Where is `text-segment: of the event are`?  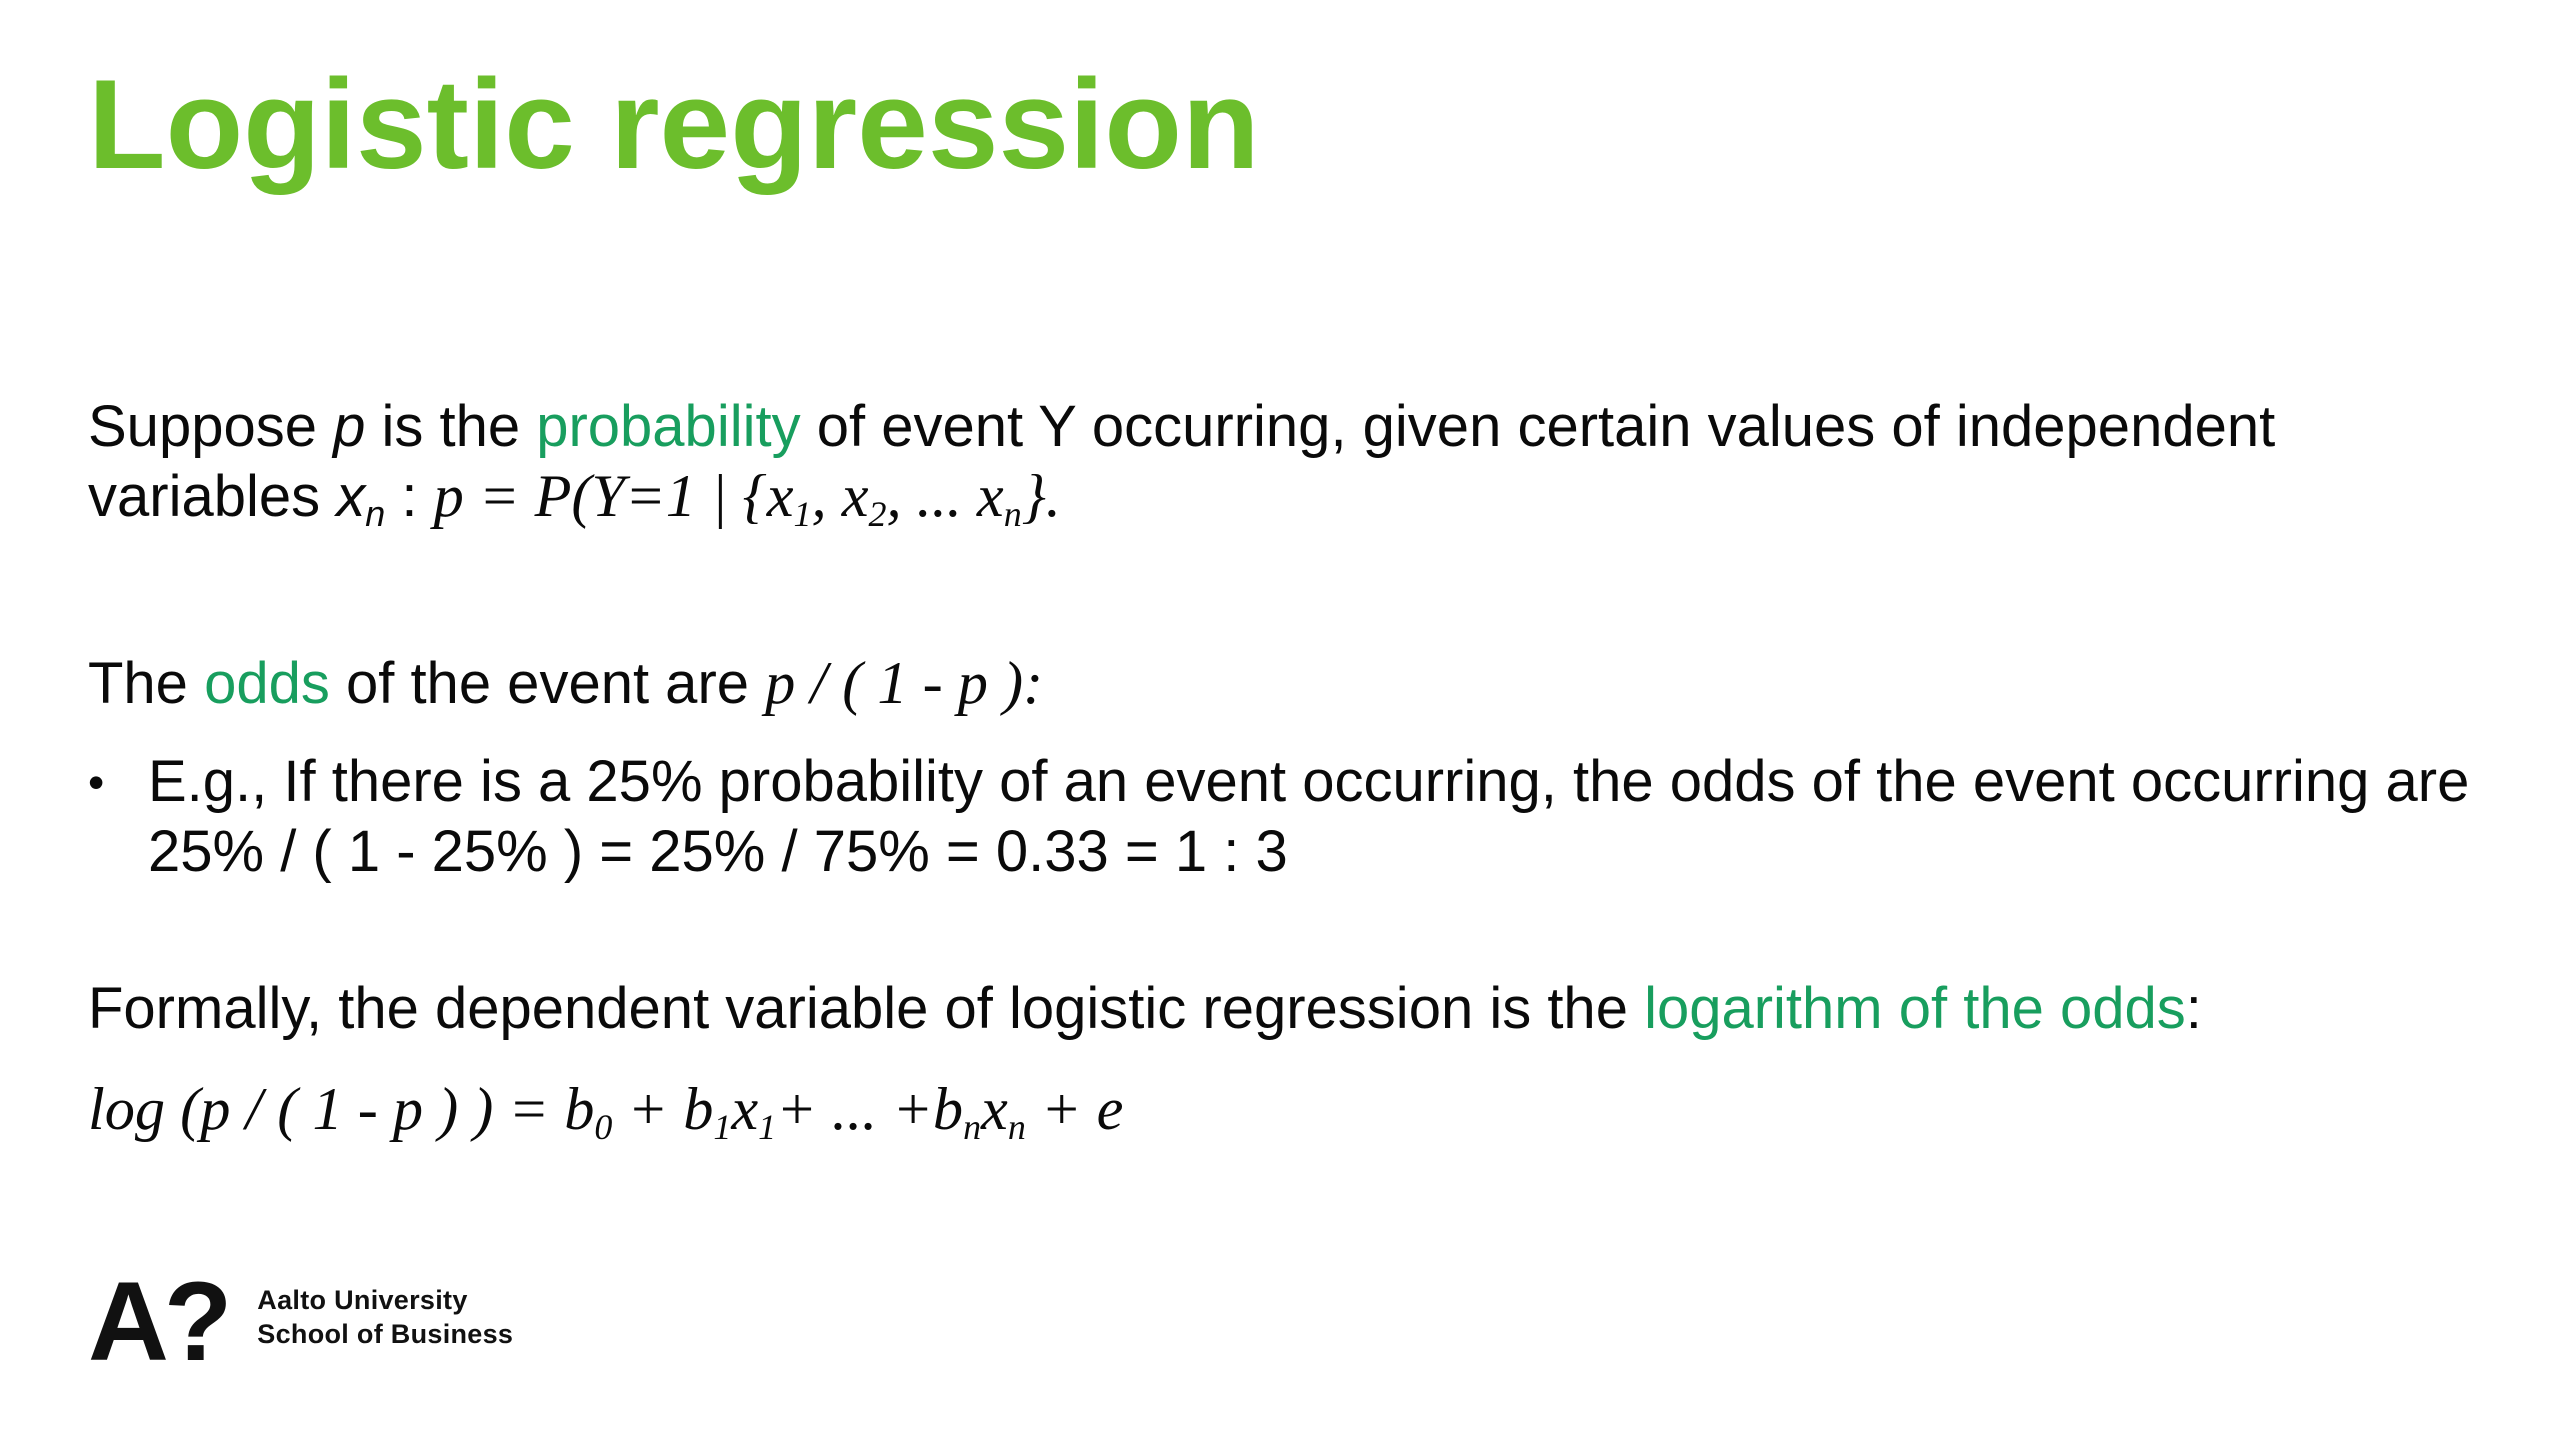
text-segment: of the event are is located at coordinates (547, 683).